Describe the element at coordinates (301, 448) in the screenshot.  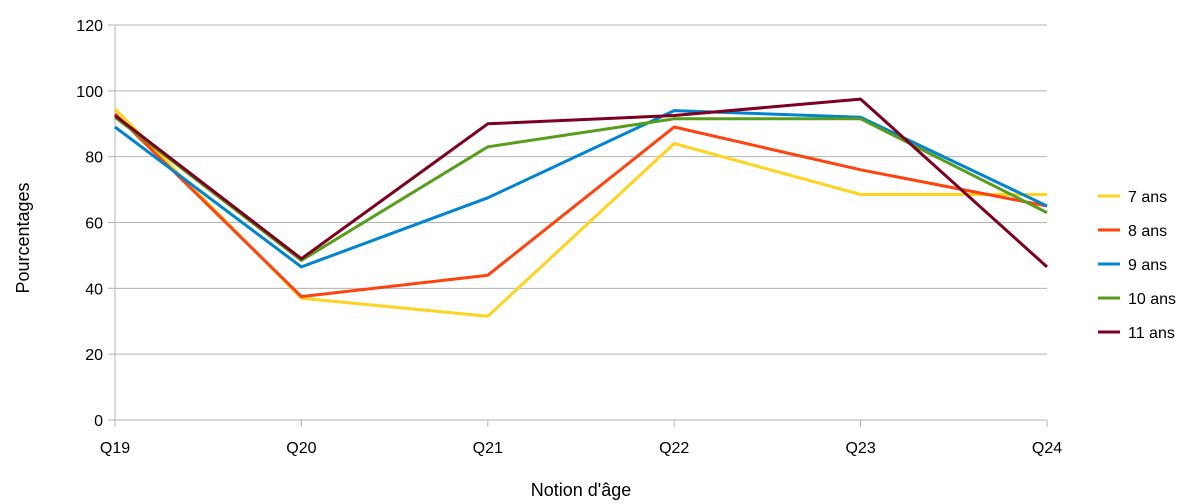
I see `x-tick-label: Q20` at that location.